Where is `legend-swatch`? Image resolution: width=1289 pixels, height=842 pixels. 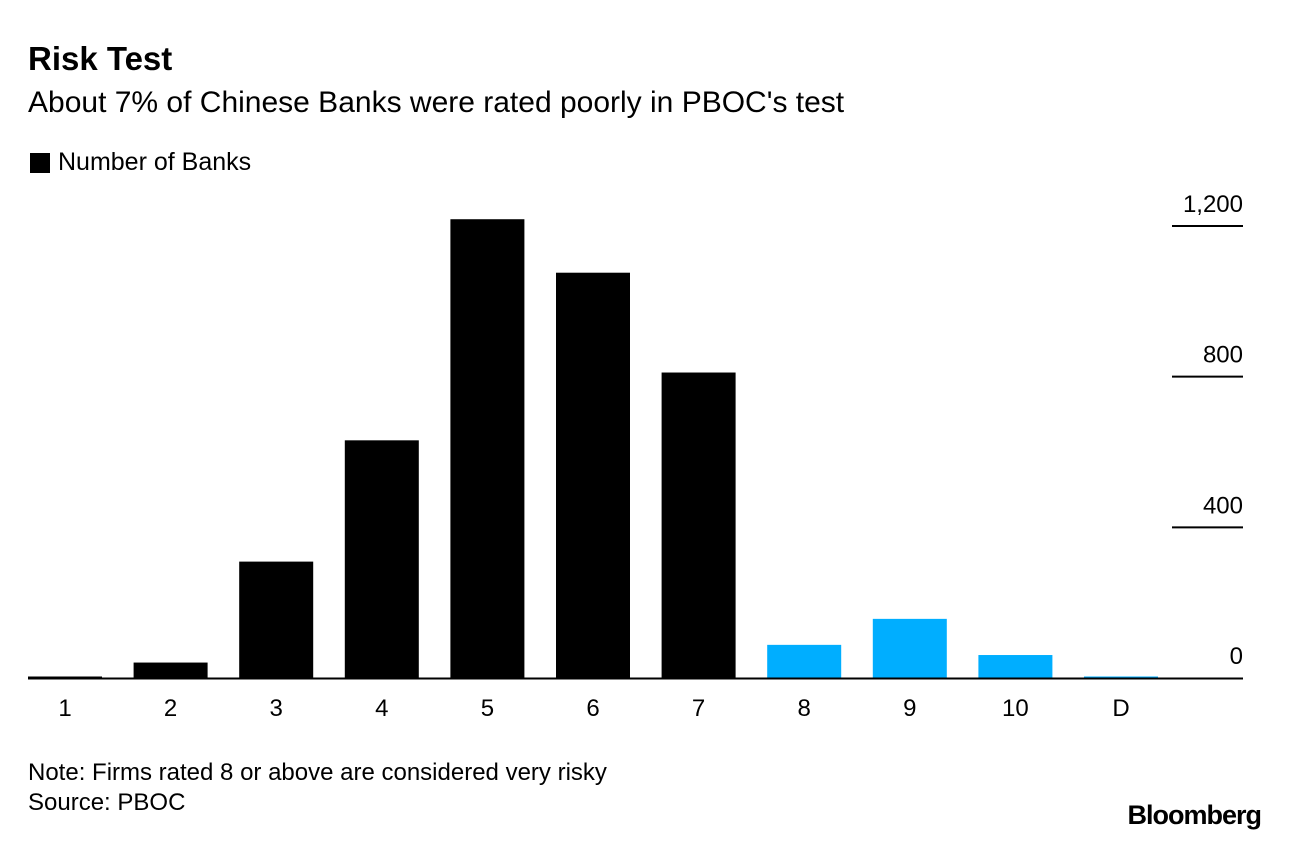
legend-swatch is located at coordinates (40, 162).